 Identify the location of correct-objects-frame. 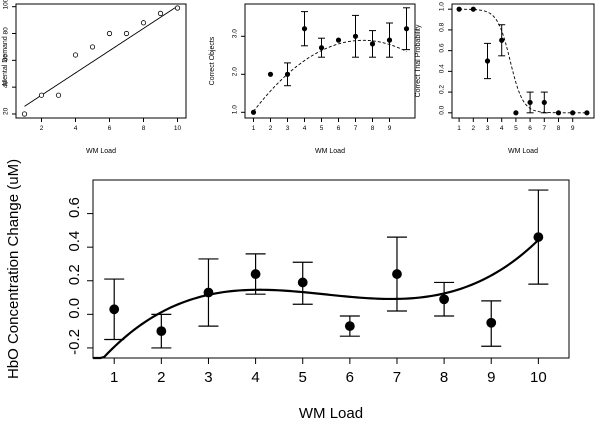
(330, 61).